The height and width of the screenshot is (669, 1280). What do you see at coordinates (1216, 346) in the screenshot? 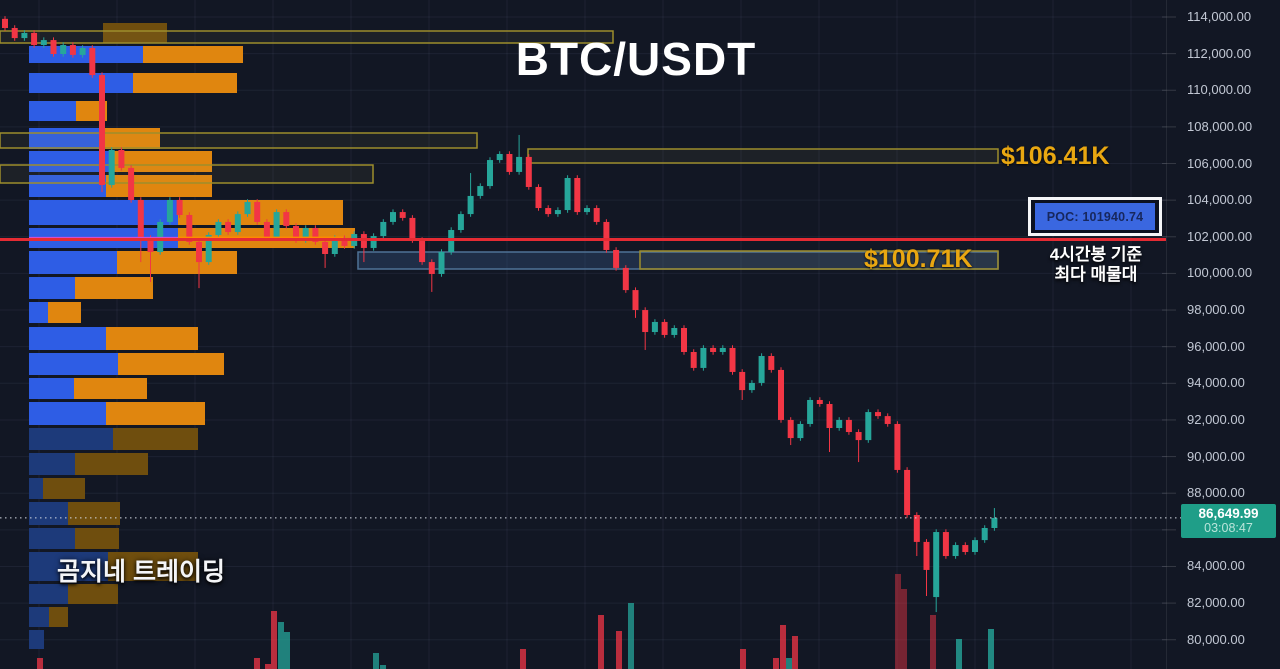
I see `price-tick-label: 96,000.00` at bounding box center [1216, 346].